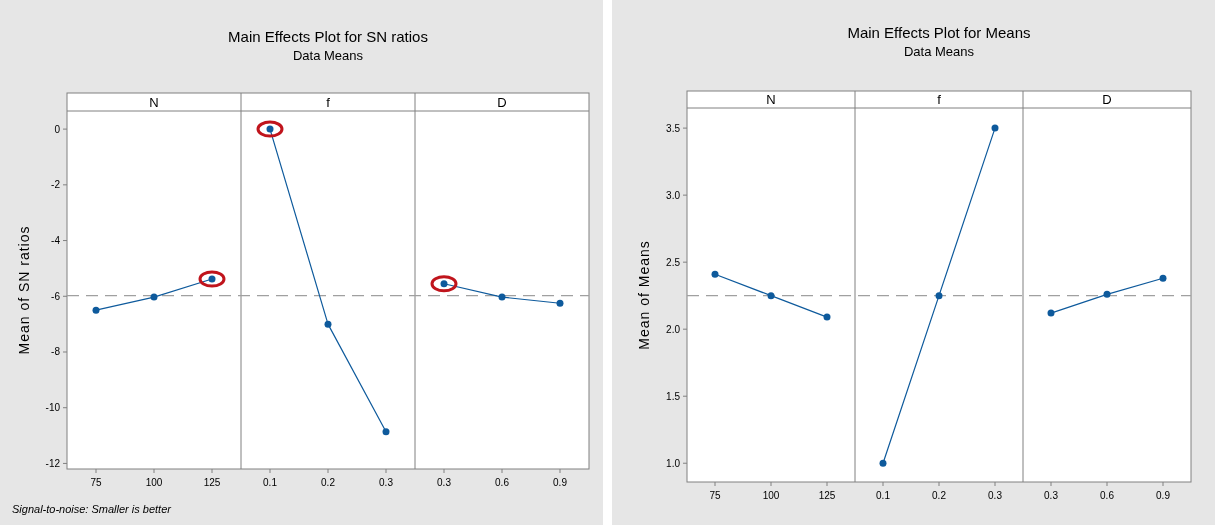 The width and height of the screenshot is (1215, 525). What do you see at coordinates (53, 463) in the screenshot?
I see `y-tick-label: -12` at bounding box center [53, 463].